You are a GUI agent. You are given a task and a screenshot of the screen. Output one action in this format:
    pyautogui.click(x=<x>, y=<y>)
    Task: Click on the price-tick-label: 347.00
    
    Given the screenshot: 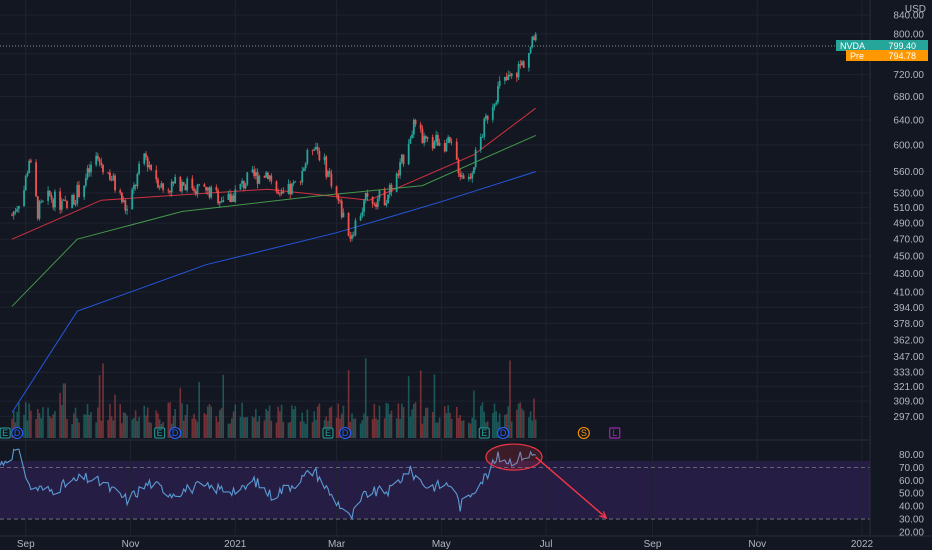 What is the action you would take?
    pyautogui.click(x=908, y=357)
    